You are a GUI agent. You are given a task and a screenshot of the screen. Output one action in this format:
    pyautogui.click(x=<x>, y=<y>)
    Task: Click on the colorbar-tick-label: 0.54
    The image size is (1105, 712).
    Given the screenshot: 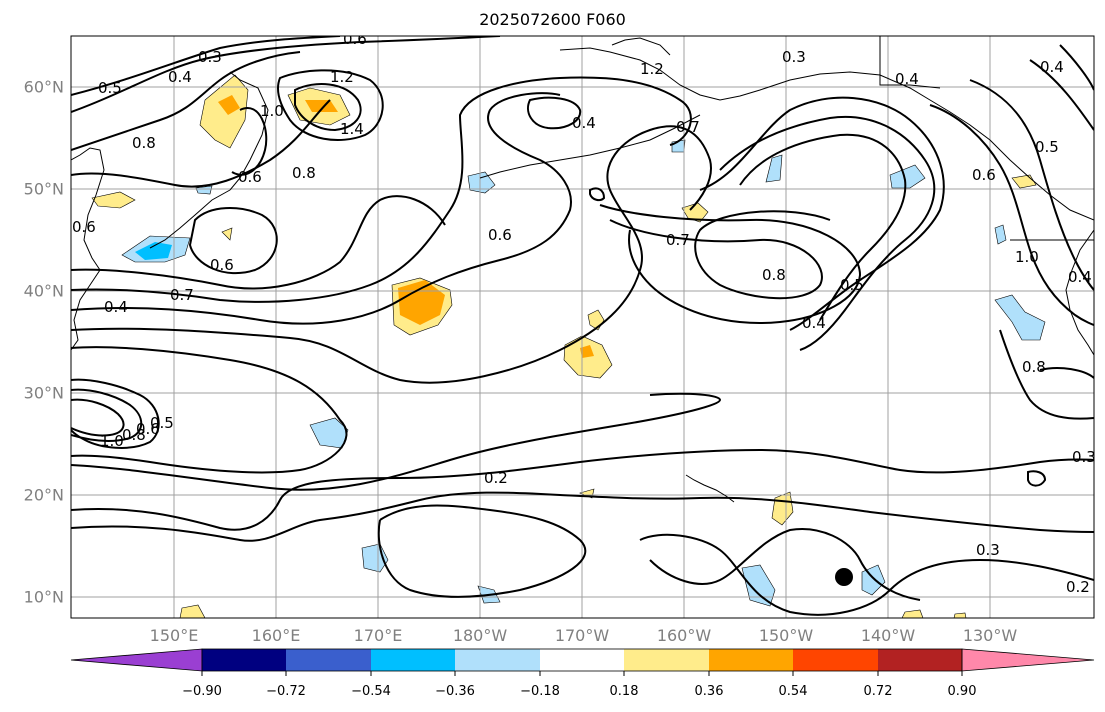 What is the action you would take?
    pyautogui.click(x=793, y=691)
    